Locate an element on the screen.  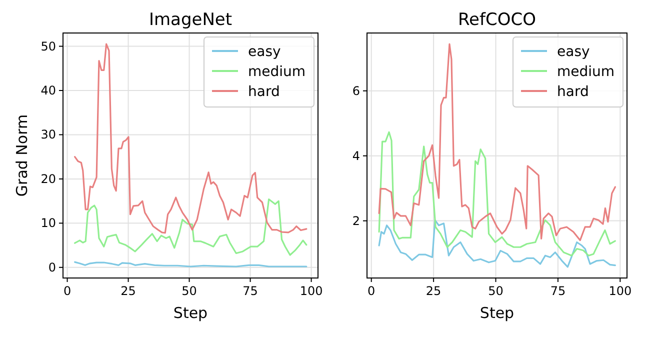
chart-title: ImageNet is located at coordinates (190, 20).